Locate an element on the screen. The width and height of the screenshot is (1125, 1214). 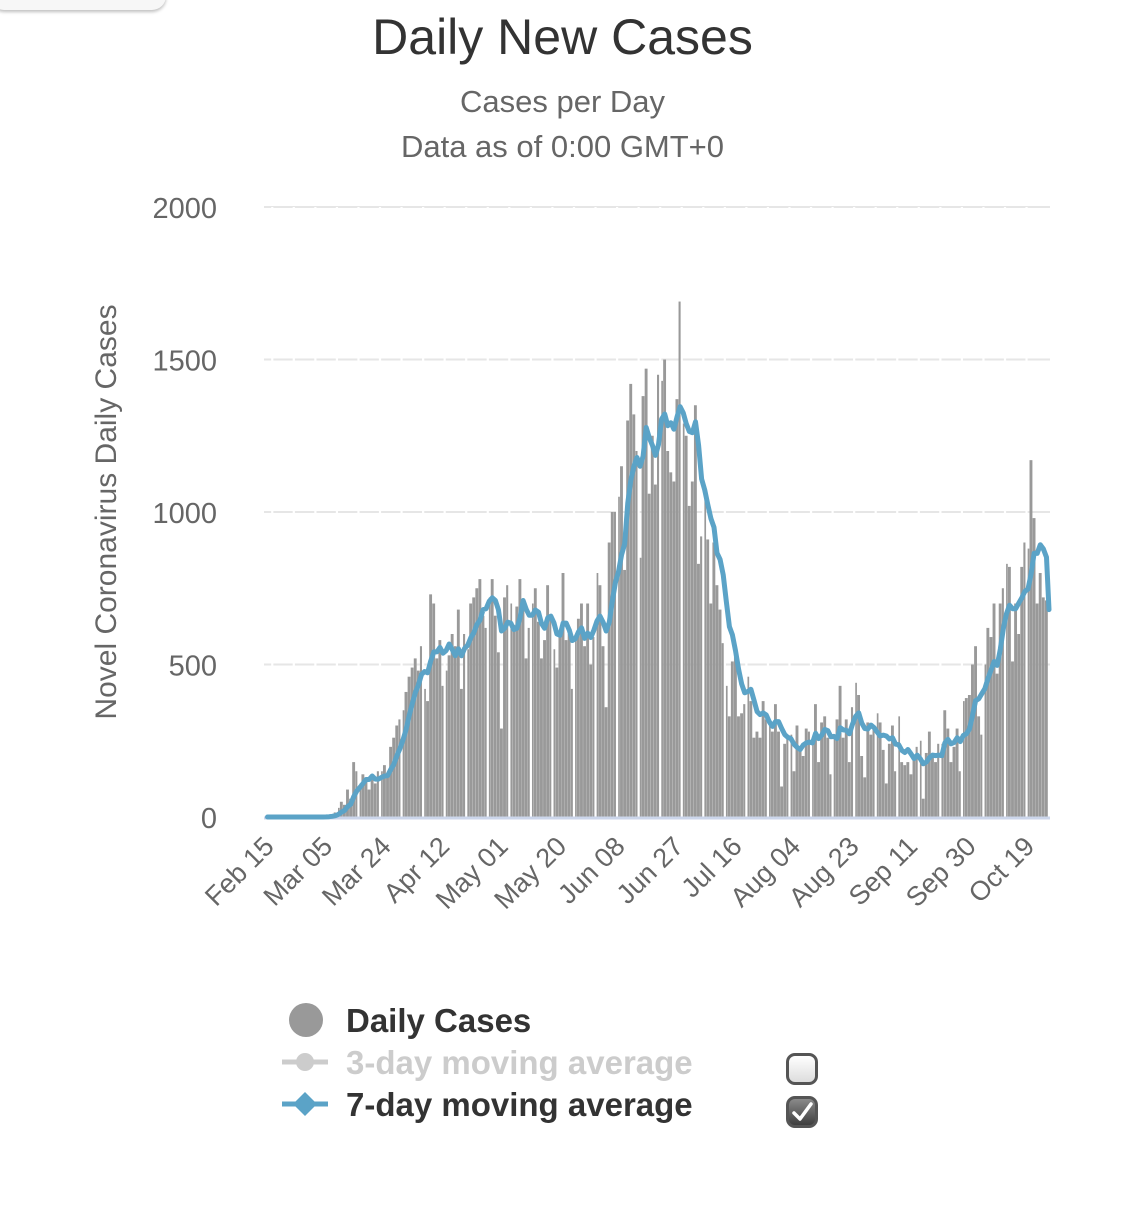
legend-label-daily-cases: Daily Cases is located at coordinates (439, 1020).